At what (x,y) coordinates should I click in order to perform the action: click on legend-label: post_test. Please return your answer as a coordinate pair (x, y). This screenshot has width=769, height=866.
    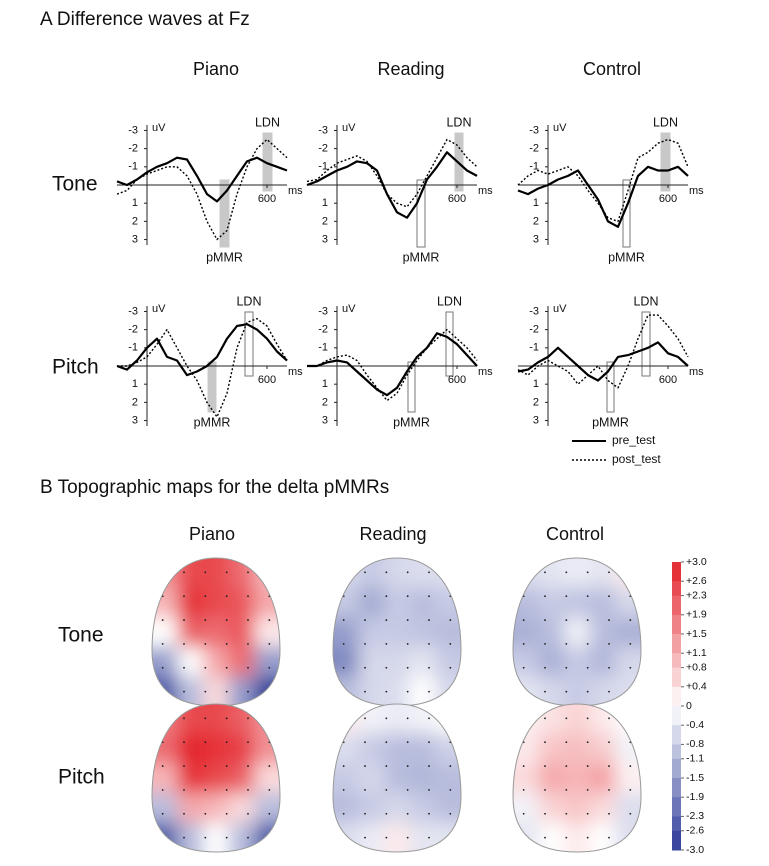
    Looking at the image, I should click on (636, 459).